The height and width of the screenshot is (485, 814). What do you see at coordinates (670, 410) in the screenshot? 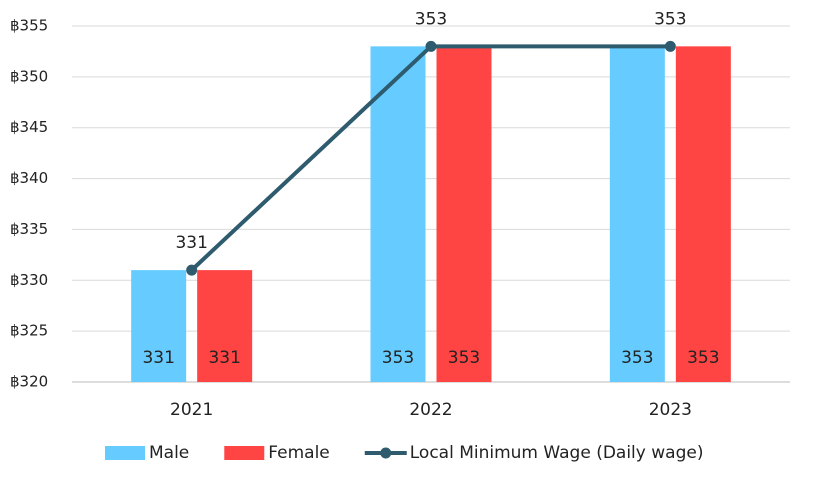
I see `x-tick-label: 2023` at bounding box center [670, 410].